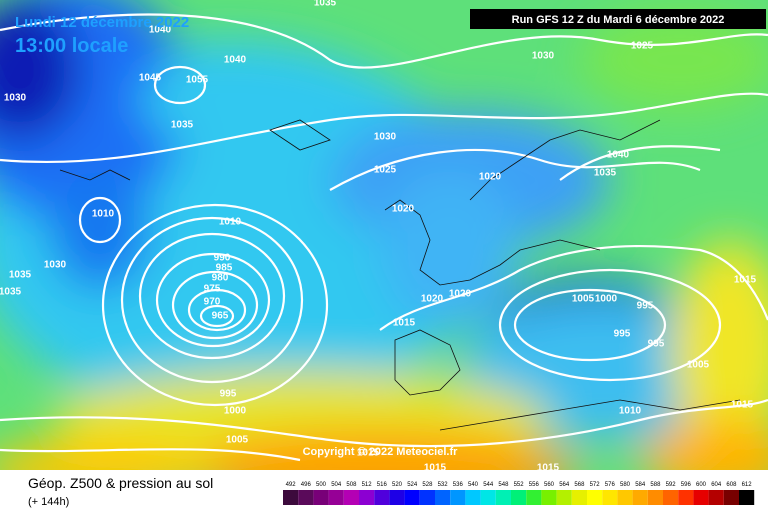 This screenshot has width=768, height=517. Describe the element at coordinates (701, 485) in the screenshot. I see `scale-label: 600` at that location.